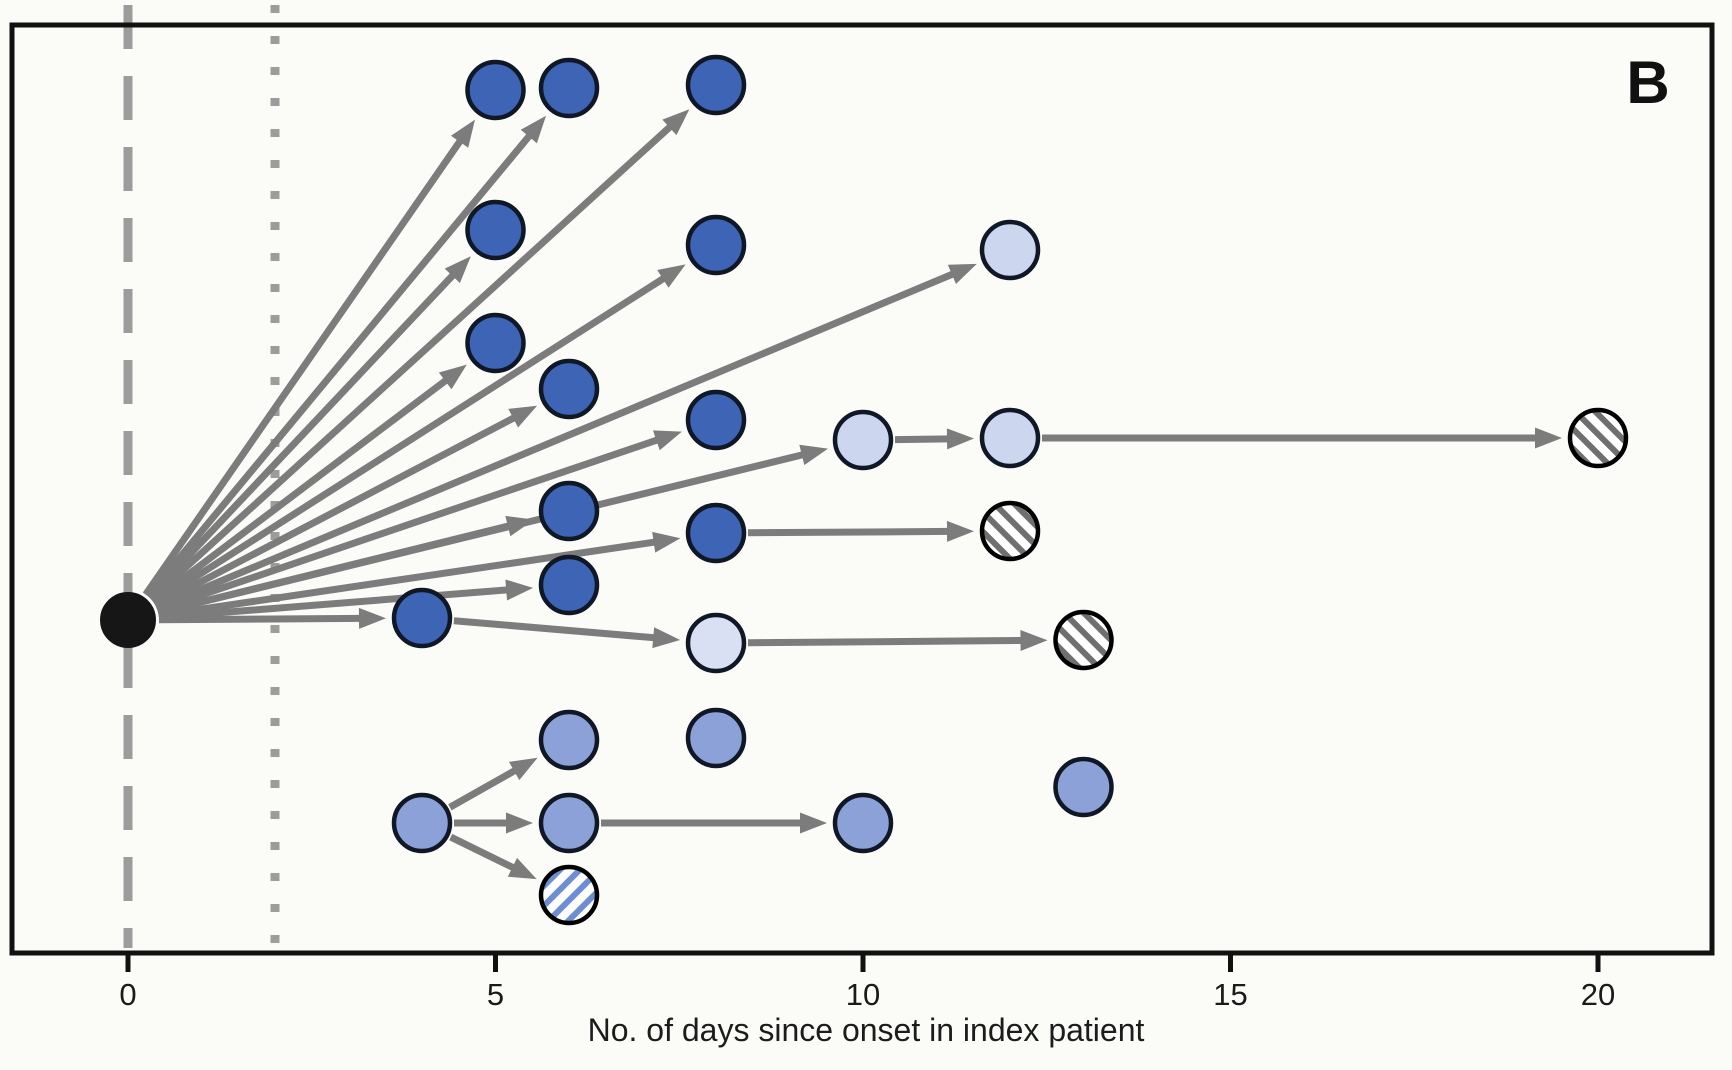 The width and height of the screenshot is (1732, 1070). What do you see at coordinates (483, 852) in the screenshot?
I see `transmission-arrow-J0-J4` at bounding box center [483, 852].